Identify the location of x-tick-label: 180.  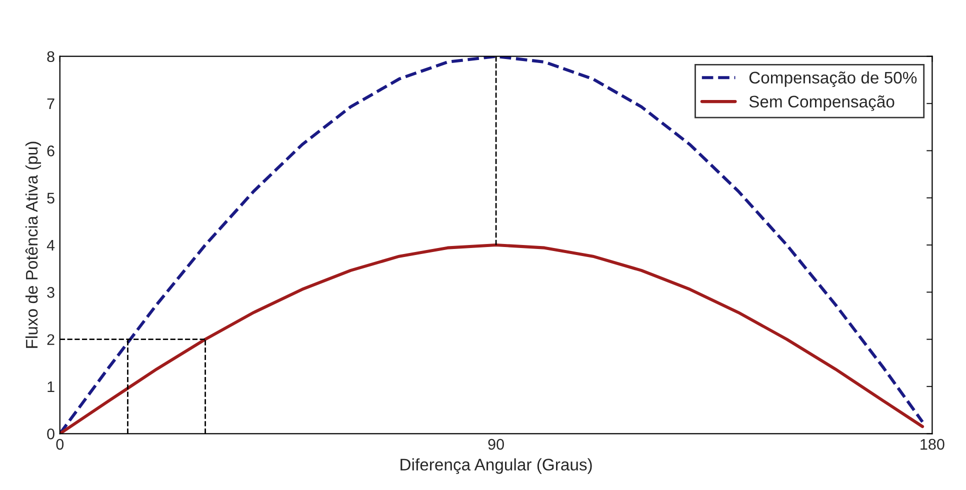
(932, 444).